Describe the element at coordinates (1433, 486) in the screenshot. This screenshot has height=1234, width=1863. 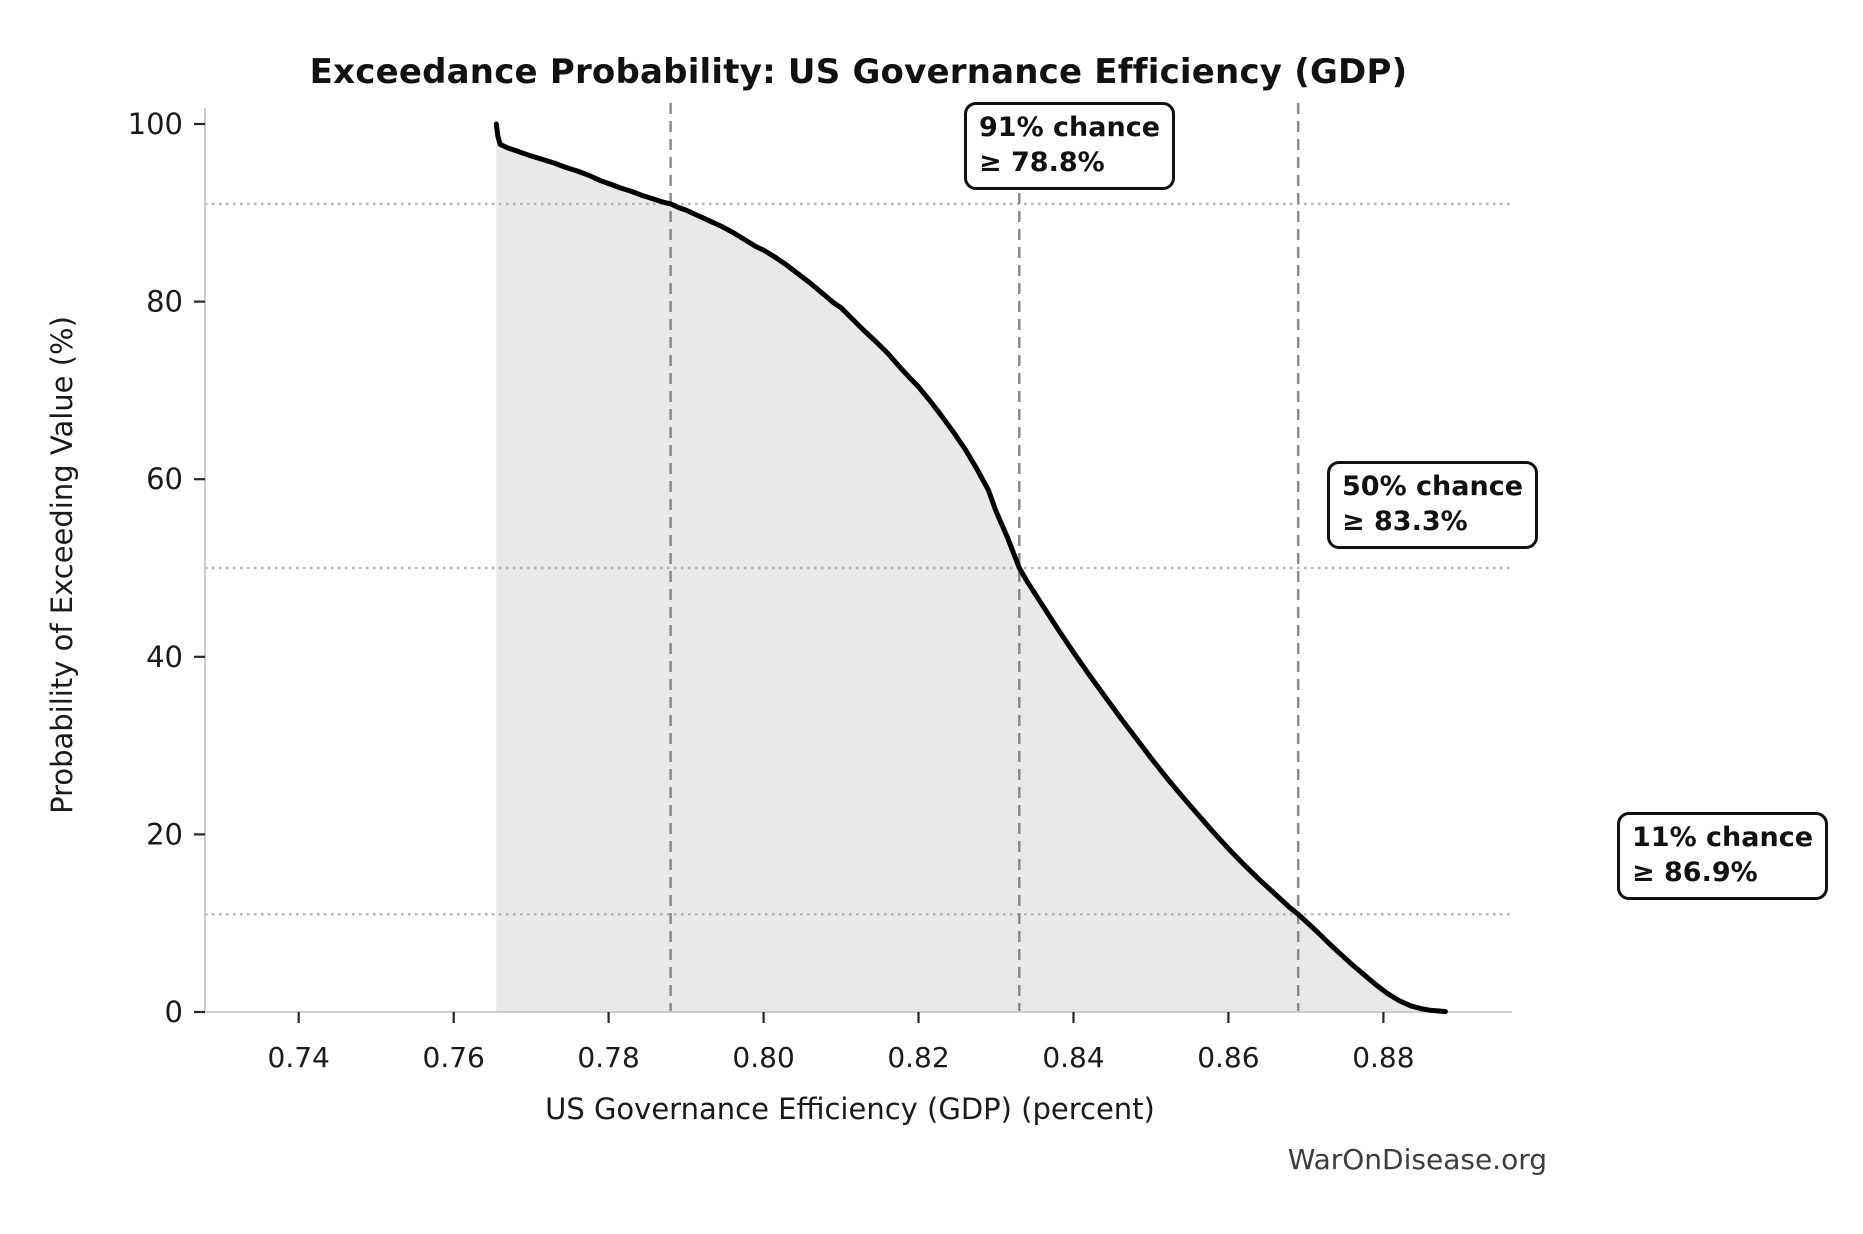
I see `annotation-line-1: 50% chance` at that location.